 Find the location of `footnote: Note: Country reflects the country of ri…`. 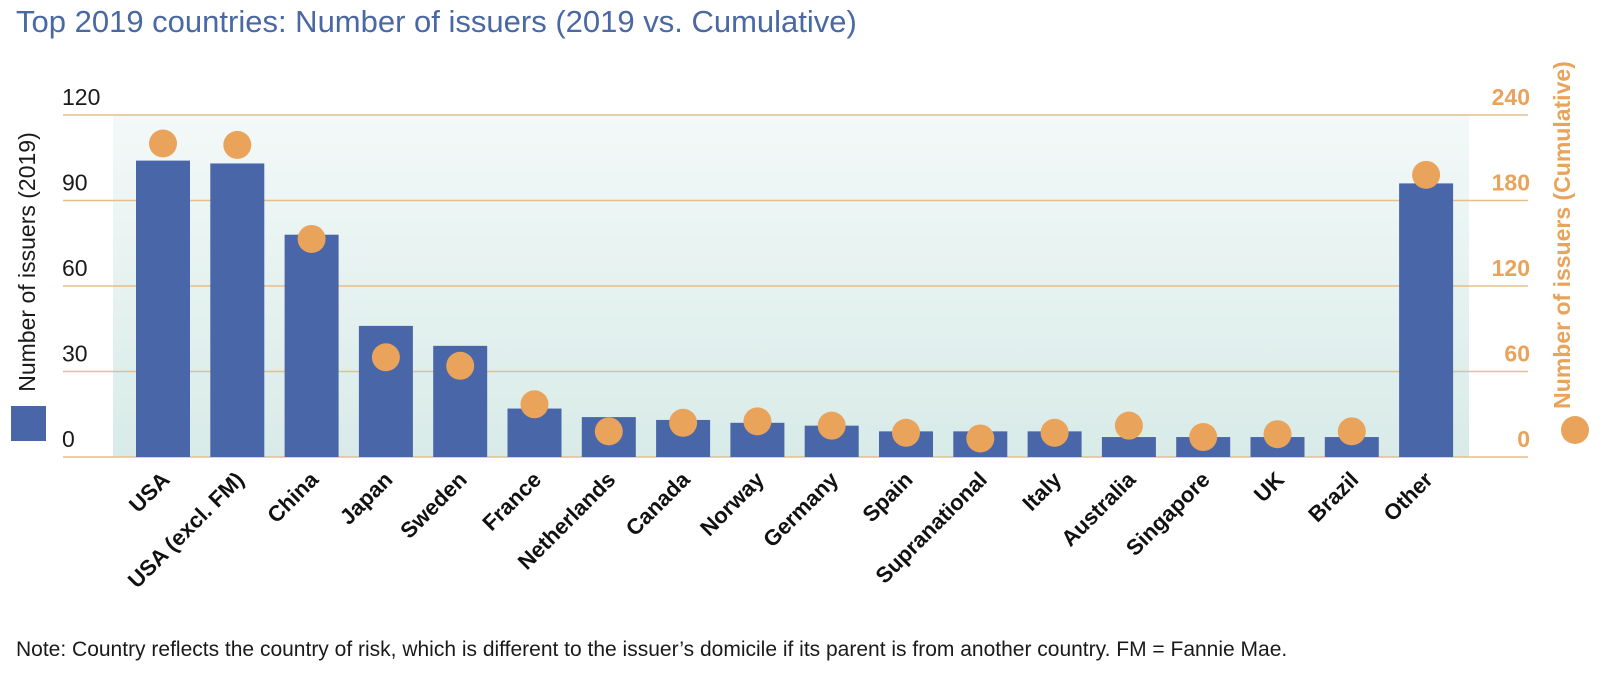

footnote: Note: Country reflects the country of ri… is located at coordinates (652, 649).